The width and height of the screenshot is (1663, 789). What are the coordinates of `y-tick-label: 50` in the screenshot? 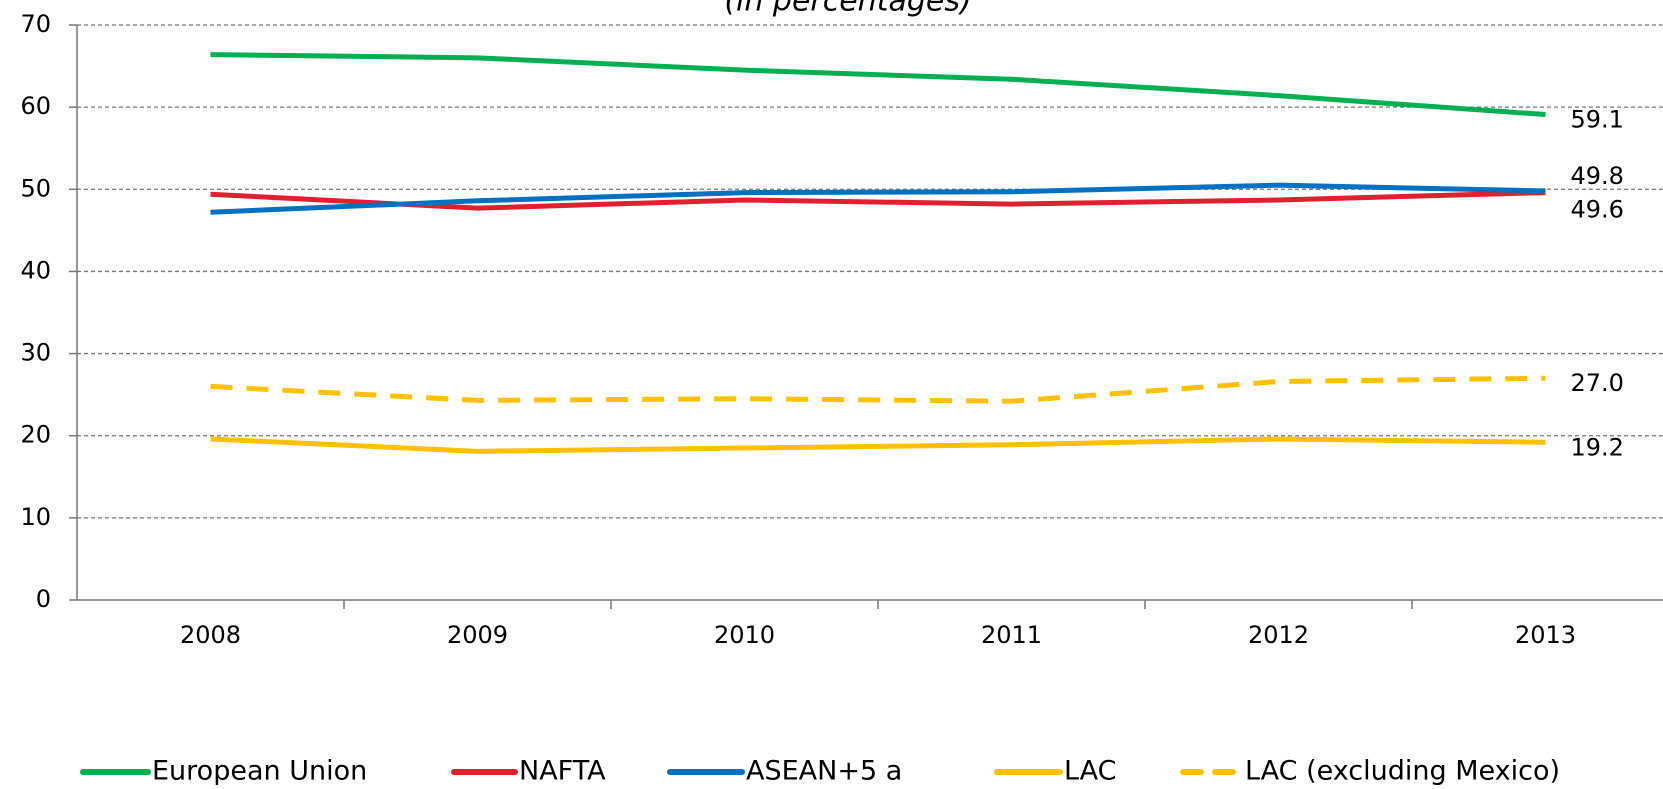 It's located at (35, 188).